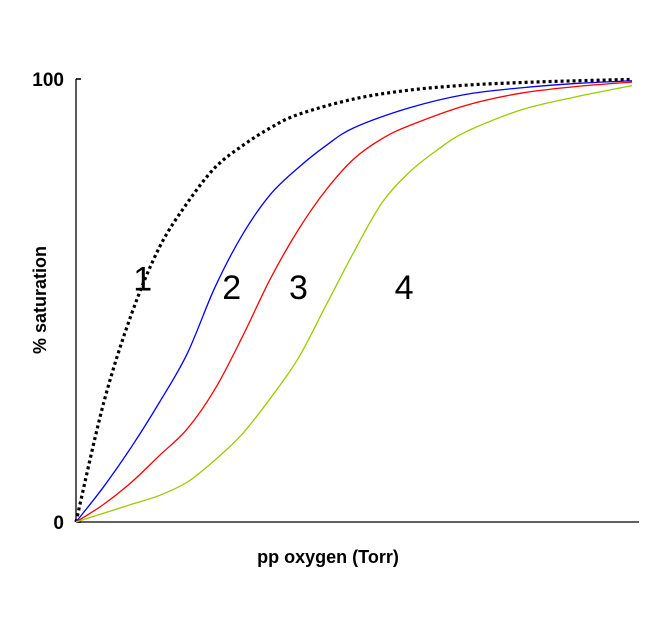  I want to click on y-tick-label-100: 100, so click(48, 80).